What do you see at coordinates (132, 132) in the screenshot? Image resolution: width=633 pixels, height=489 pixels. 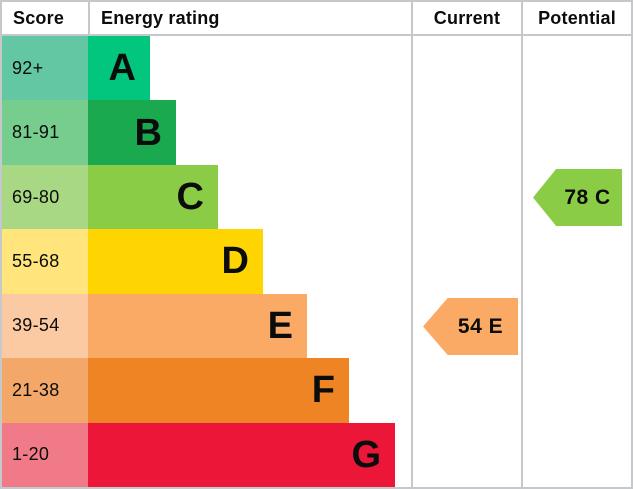 I see `band-bar-b: B` at bounding box center [132, 132].